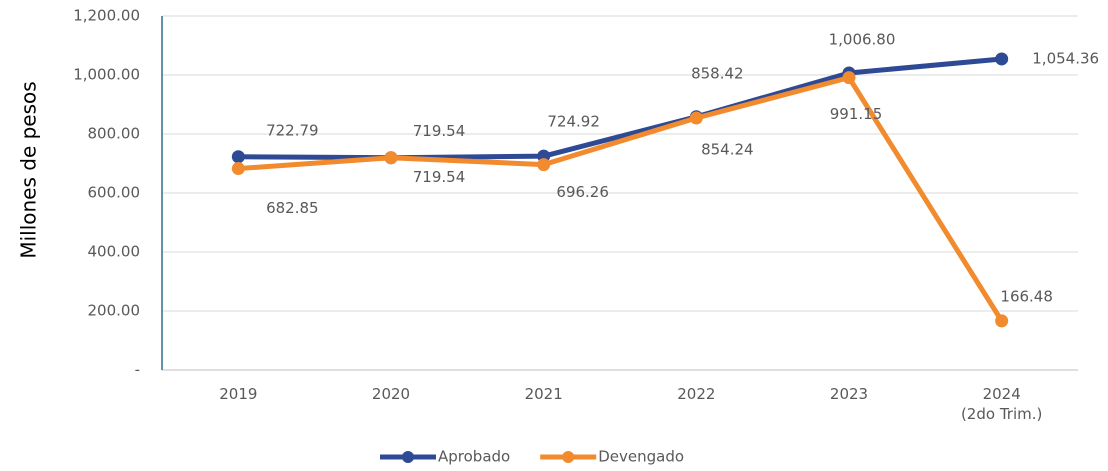 The image size is (1108, 471). I want to click on data-label: 724.92, so click(573, 122).